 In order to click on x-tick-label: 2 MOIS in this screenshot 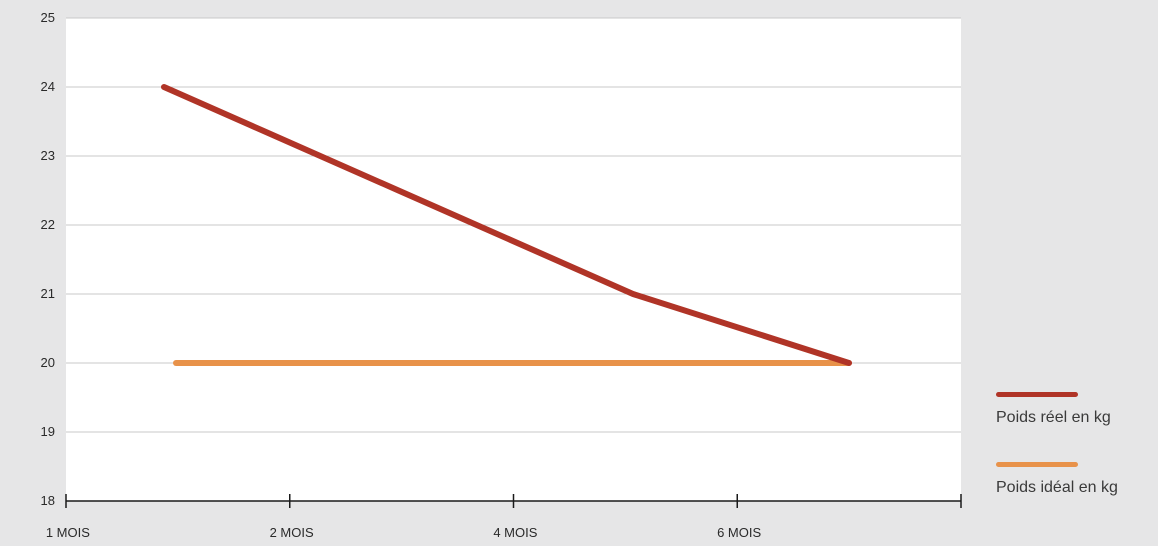, I will do `click(292, 532)`.